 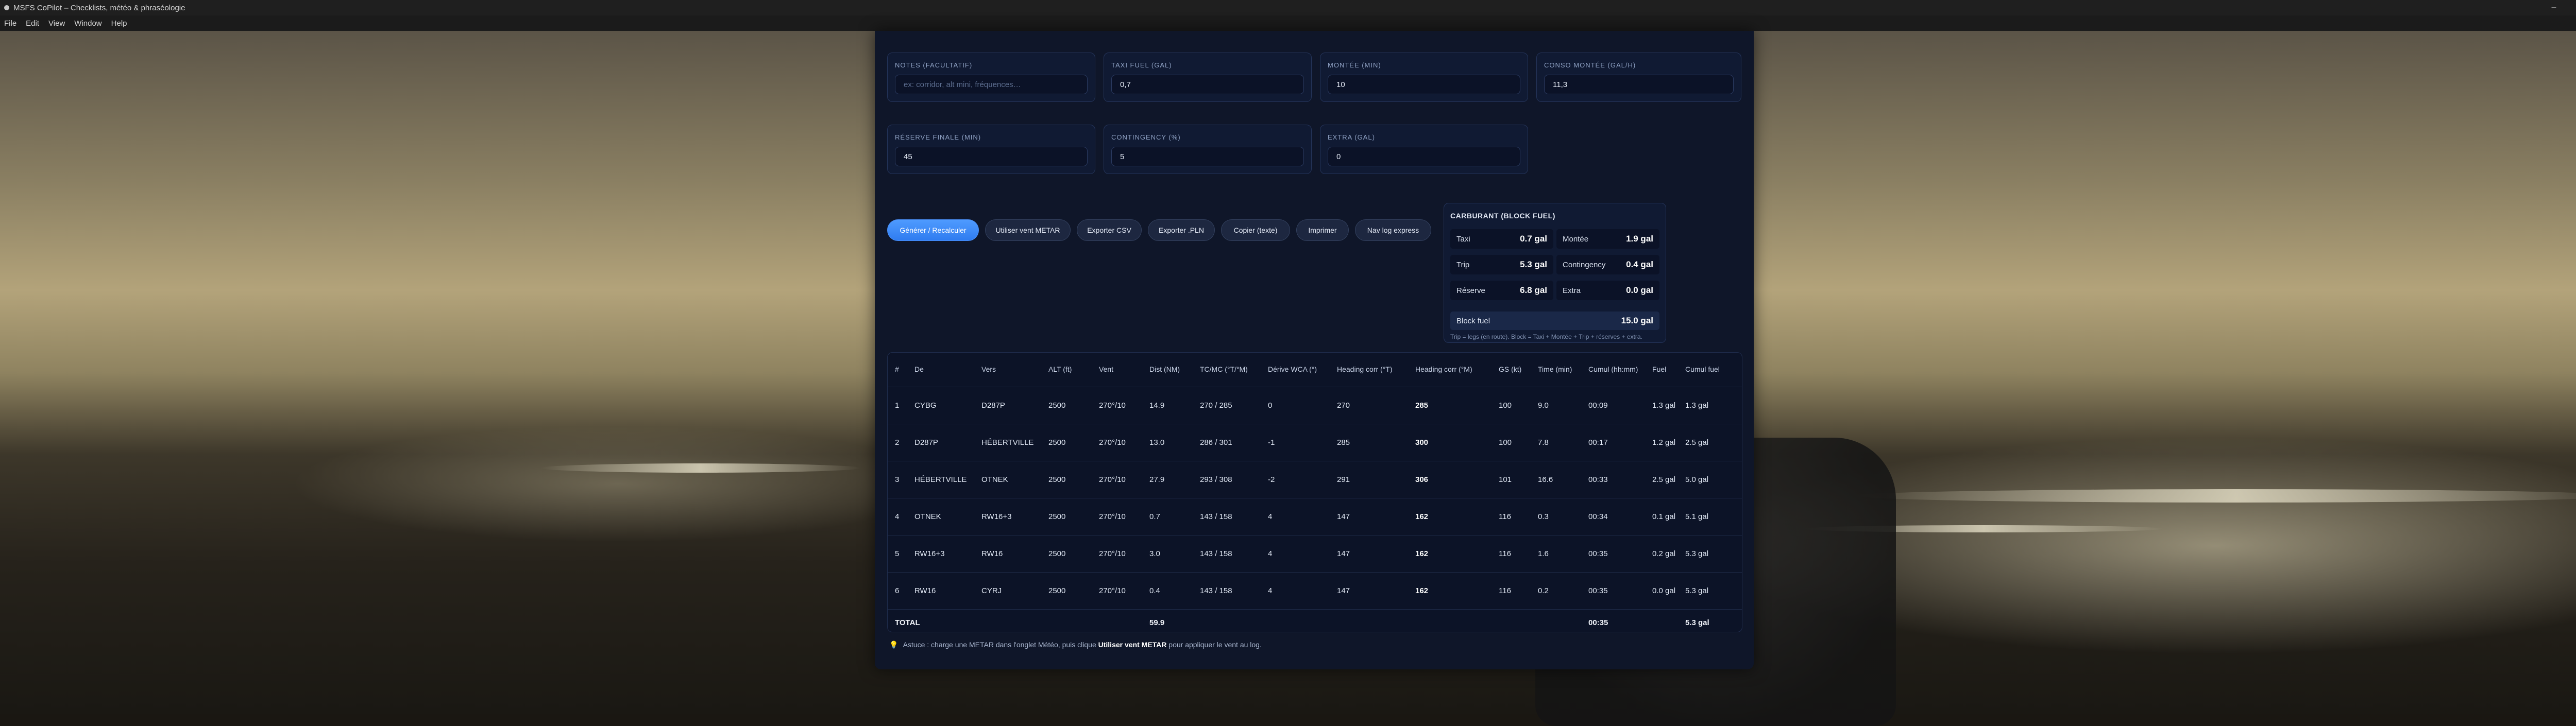 I want to click on reserve-finale-field: RÉSERVE FINALE (MIN), so click(x=991, y=149).